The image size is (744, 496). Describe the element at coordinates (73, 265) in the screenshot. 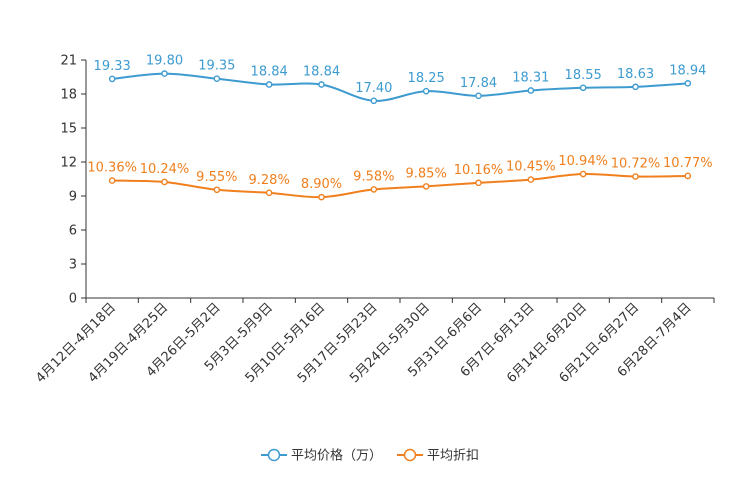

I see `y-tick-label: 3` at that location.